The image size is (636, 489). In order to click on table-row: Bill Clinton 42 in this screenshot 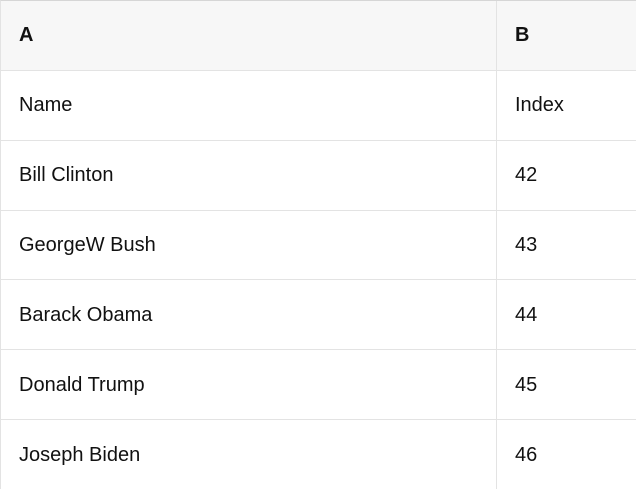, I will do `click(318, 175)`.